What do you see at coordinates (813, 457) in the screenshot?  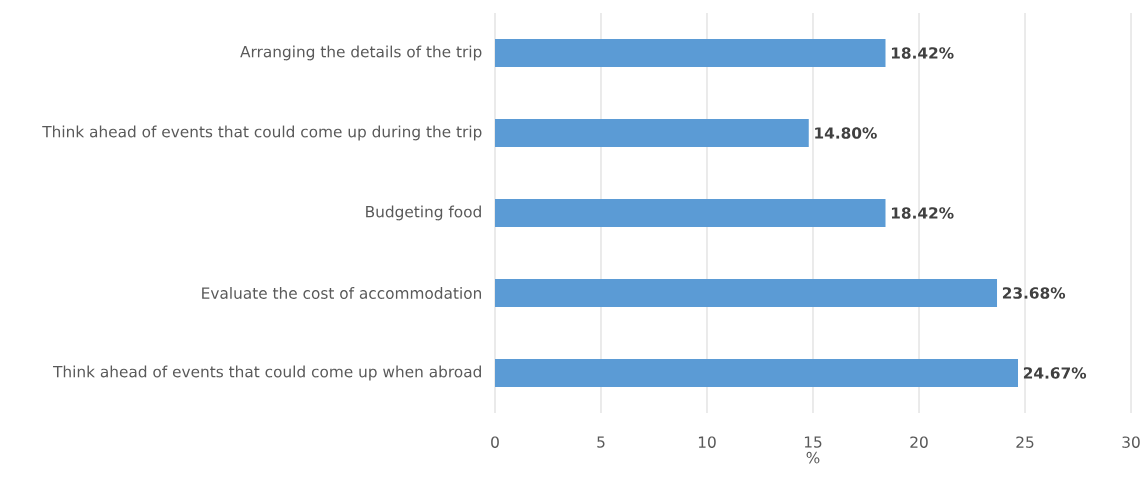 I see `x-axis-title: %` at bounding box center [813, 457].